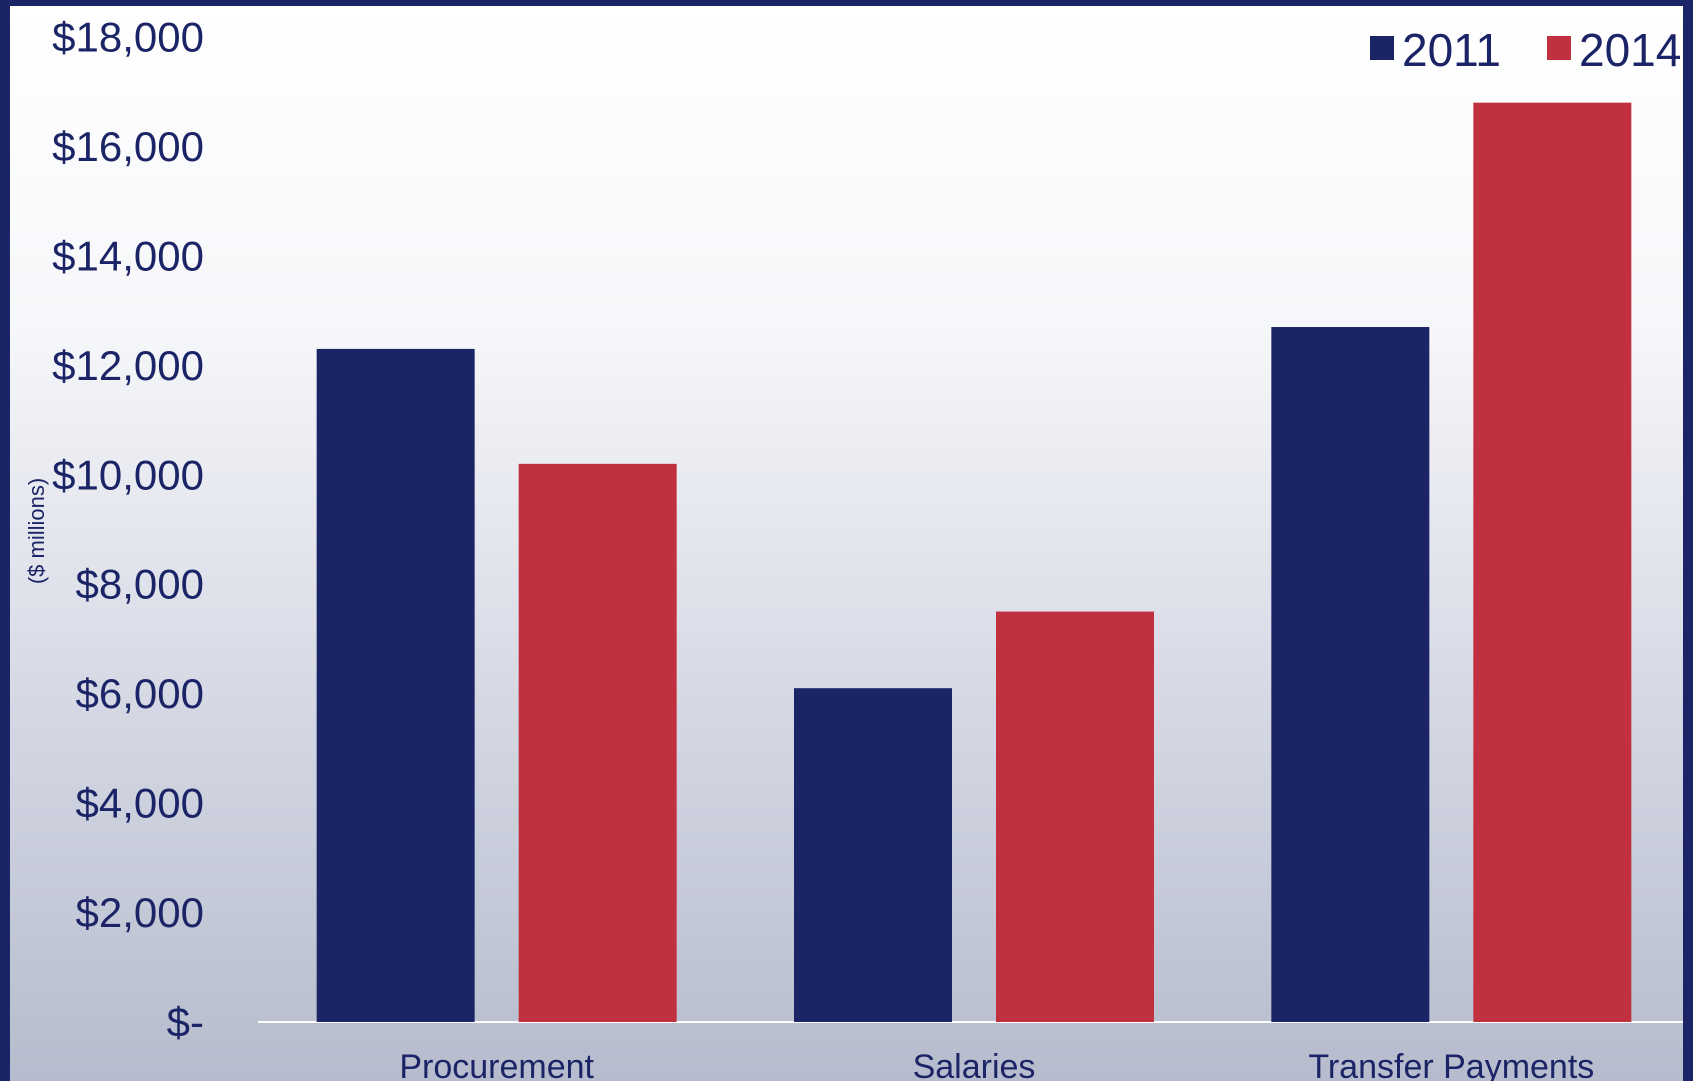 The image size is (1693, 1081). Describe the element at coordinates (140, 584) in the screenshot. I see `y-tick-label: $8,000` at that location.